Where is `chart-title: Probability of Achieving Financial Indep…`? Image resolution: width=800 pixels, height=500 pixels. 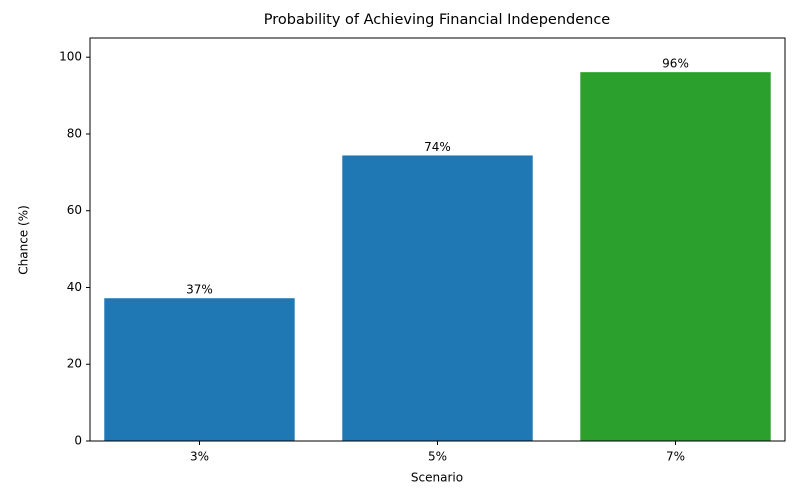 chart-title: Probability of Achieving Financial Indep… is located at coordinates (437, 20).